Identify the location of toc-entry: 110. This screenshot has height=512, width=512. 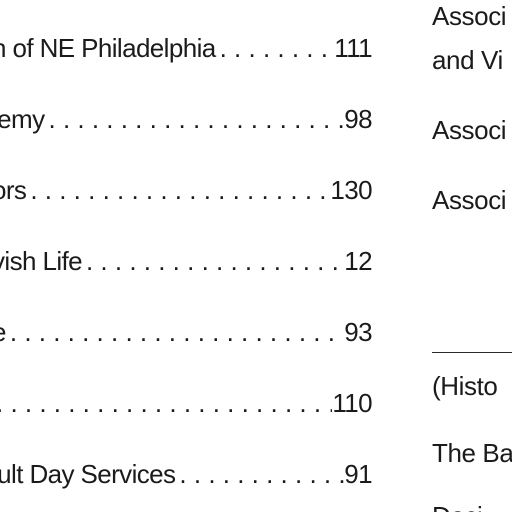
(186, 403).